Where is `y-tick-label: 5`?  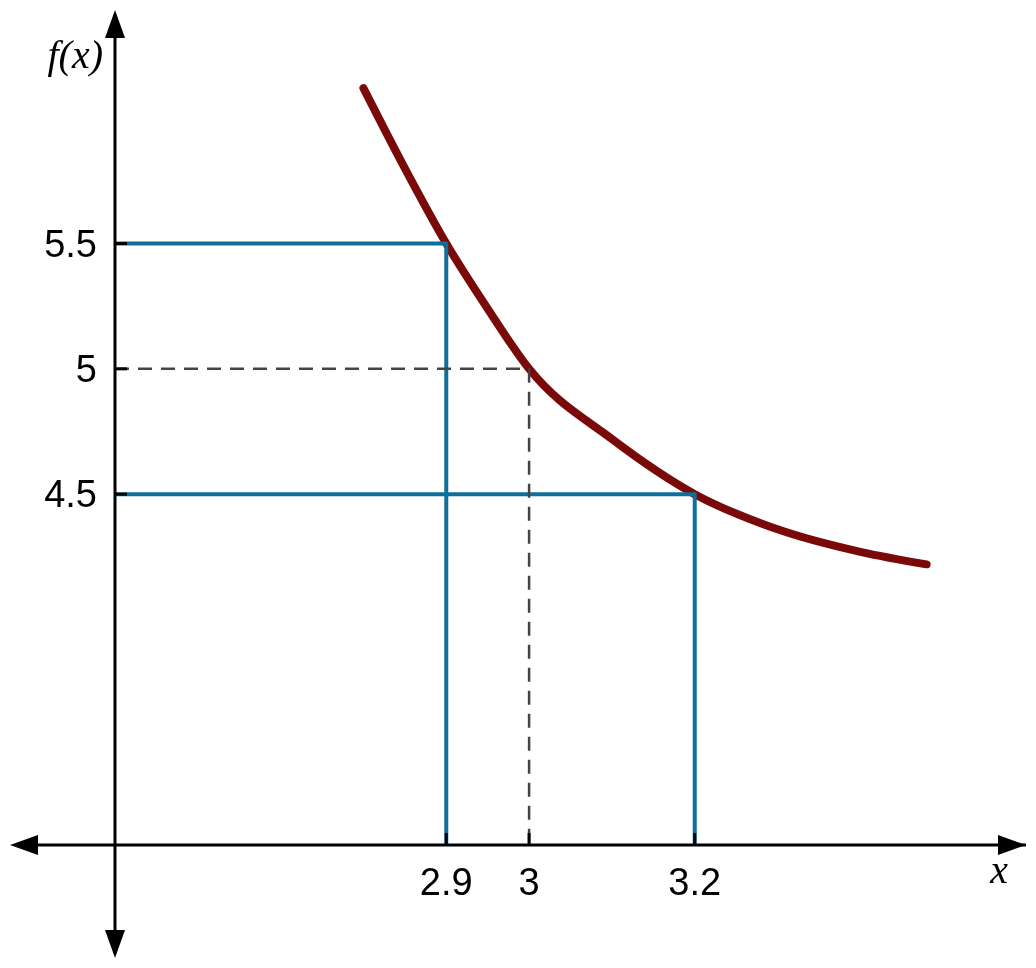 y-tick-label: 5 is located at coordinates (86, 368).